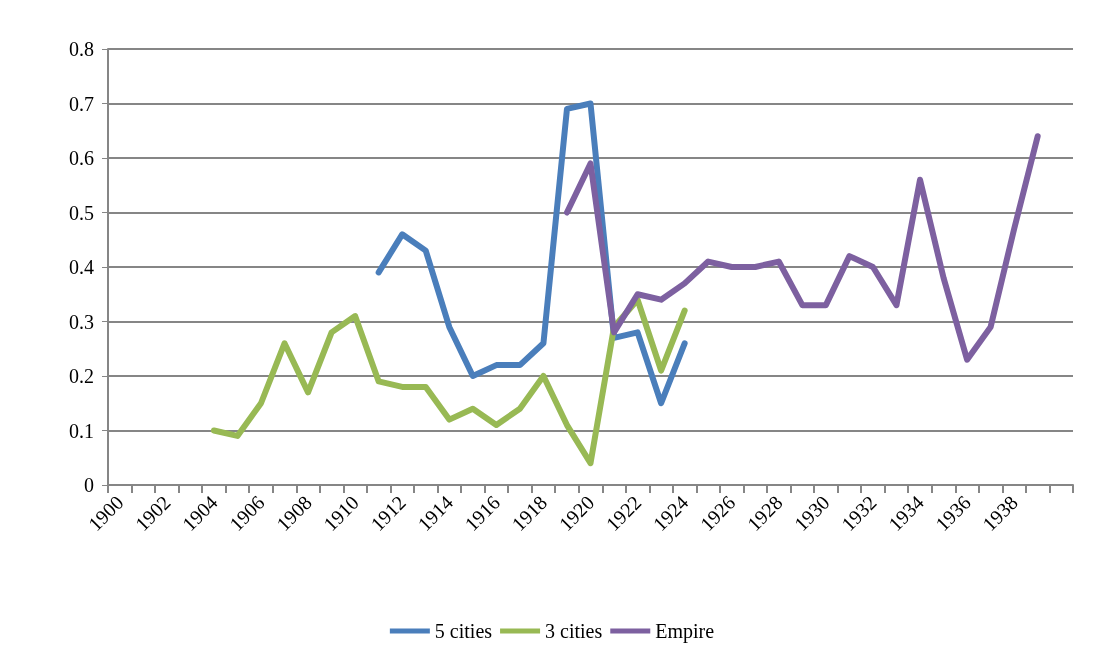  Describe the element at coordinates (81, 103) in the screenshot. I see `y-tick-label: 0.7` at that location.